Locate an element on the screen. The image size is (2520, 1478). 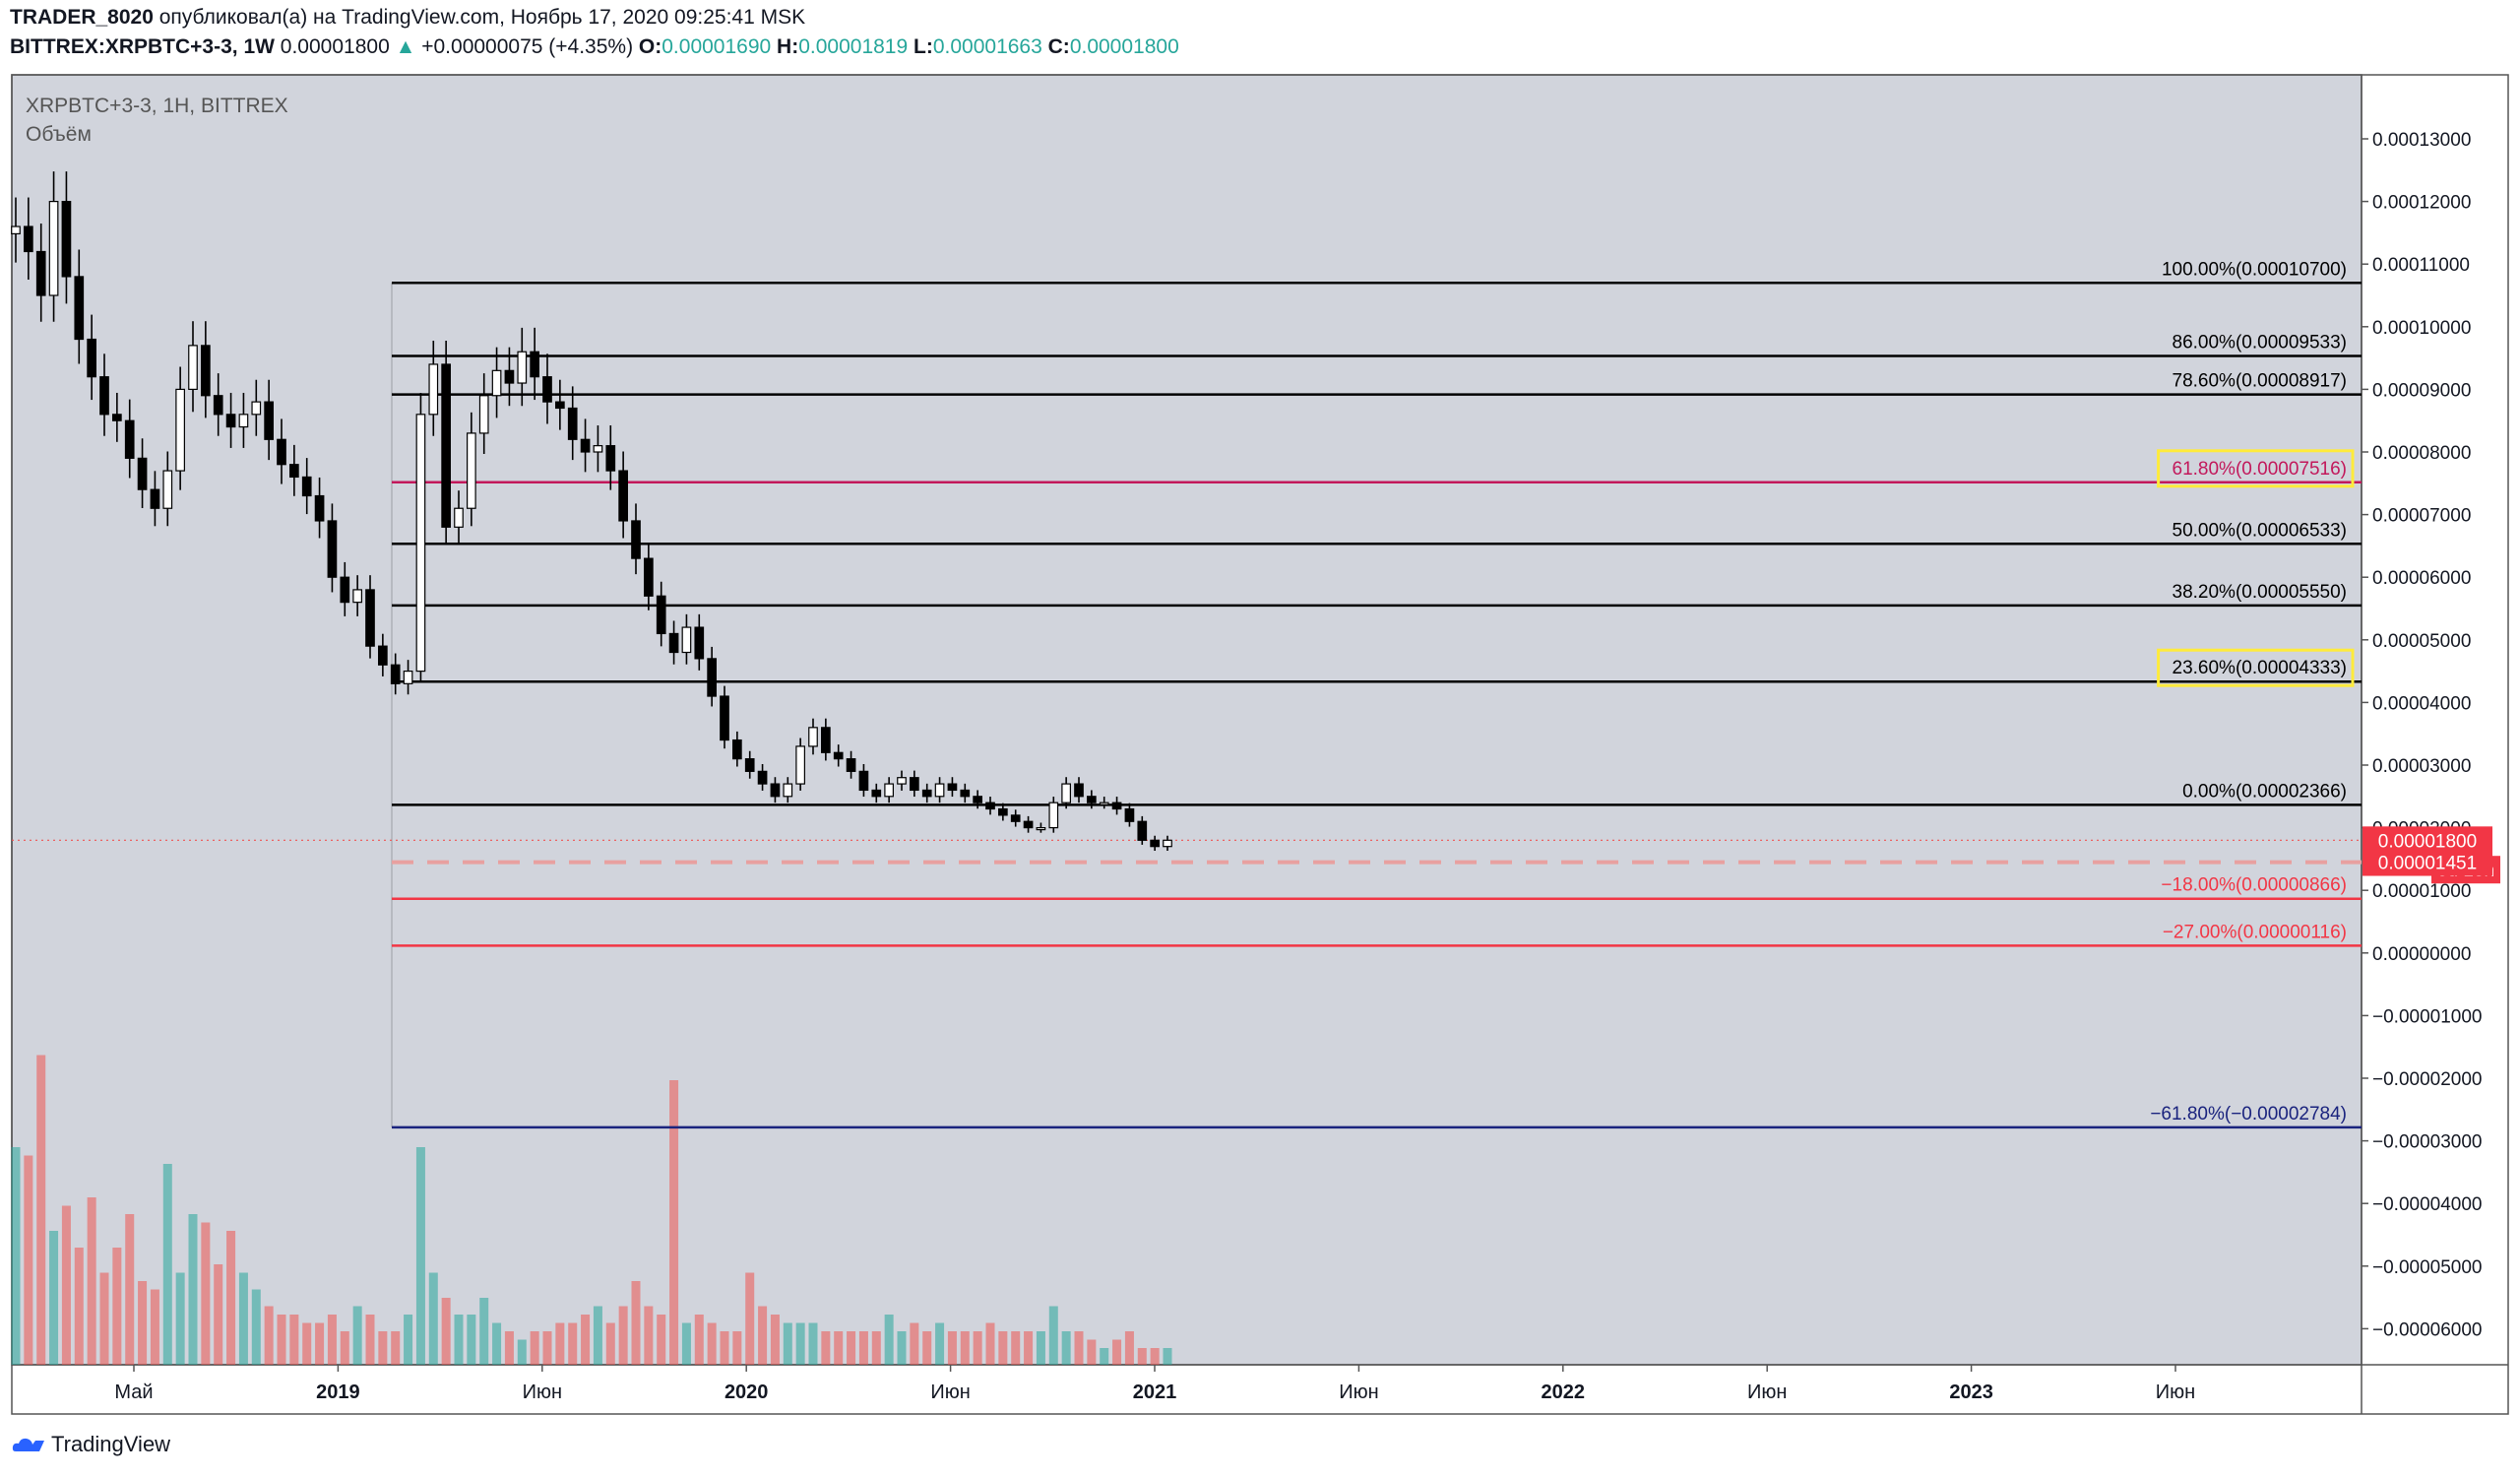
legend-symbol: XRPBTC+3-3, 1H, BITTREX is located at coordinates (157, 106).